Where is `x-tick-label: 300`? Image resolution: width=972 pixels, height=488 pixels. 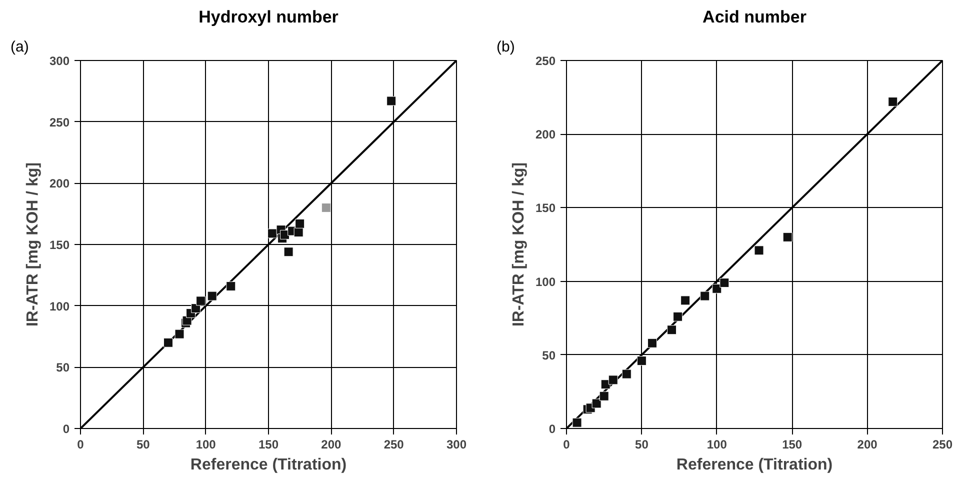 x-tick-label: 300 is located at coordinates (456, 445).